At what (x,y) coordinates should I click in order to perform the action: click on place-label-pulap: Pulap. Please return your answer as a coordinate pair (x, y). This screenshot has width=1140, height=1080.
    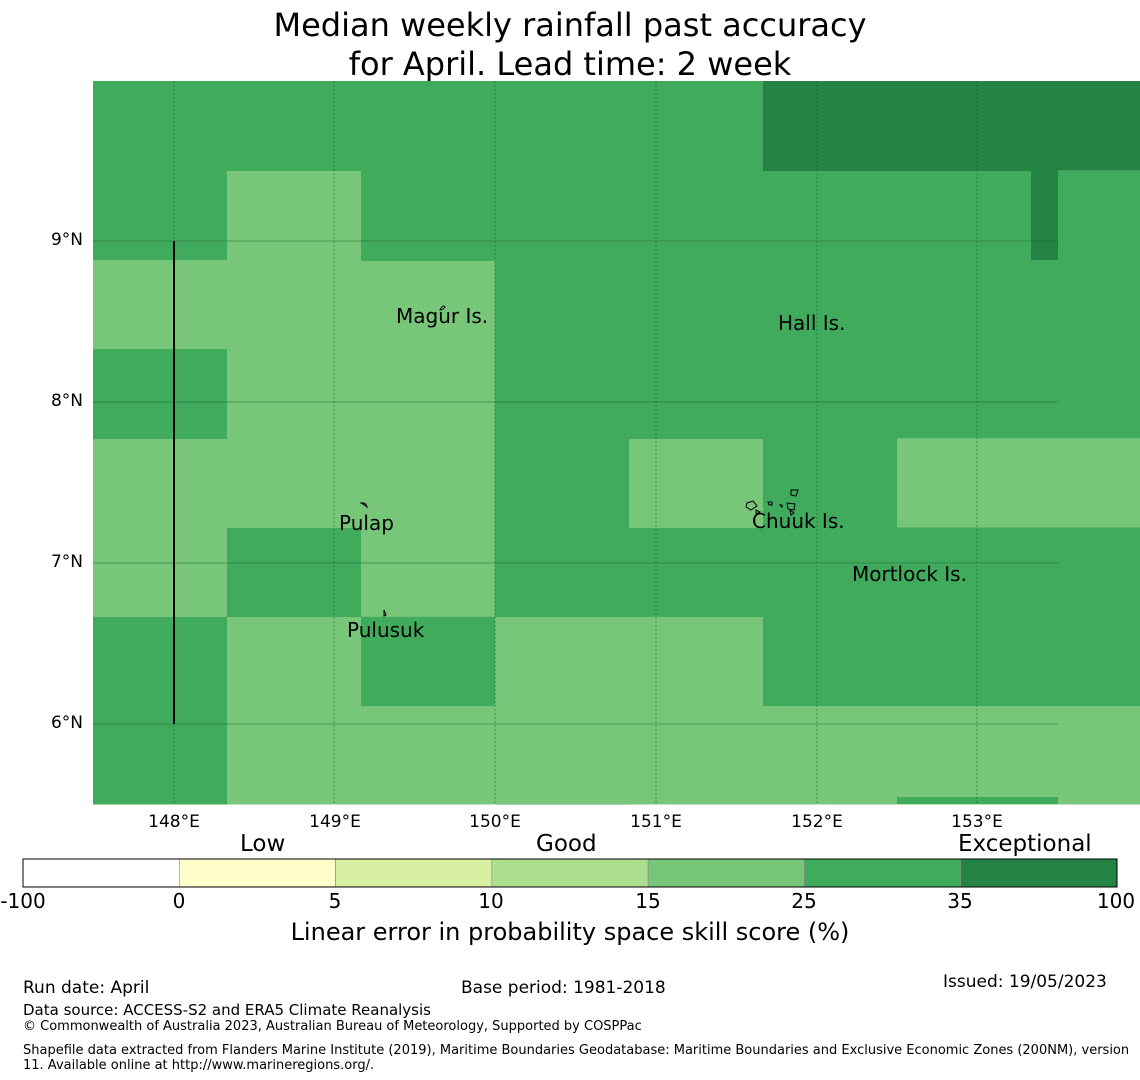
    Looking at the image, I should click on (366, 523).